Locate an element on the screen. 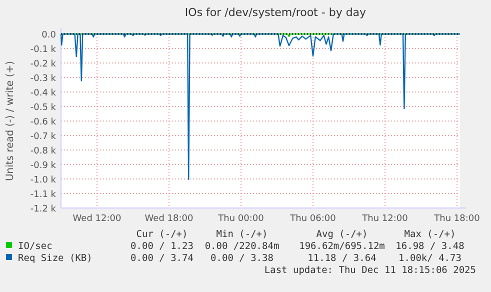 This screenshot has height=292, width=491. x-tick-label: Thu 06:00 is located at coordinates (312, 219).